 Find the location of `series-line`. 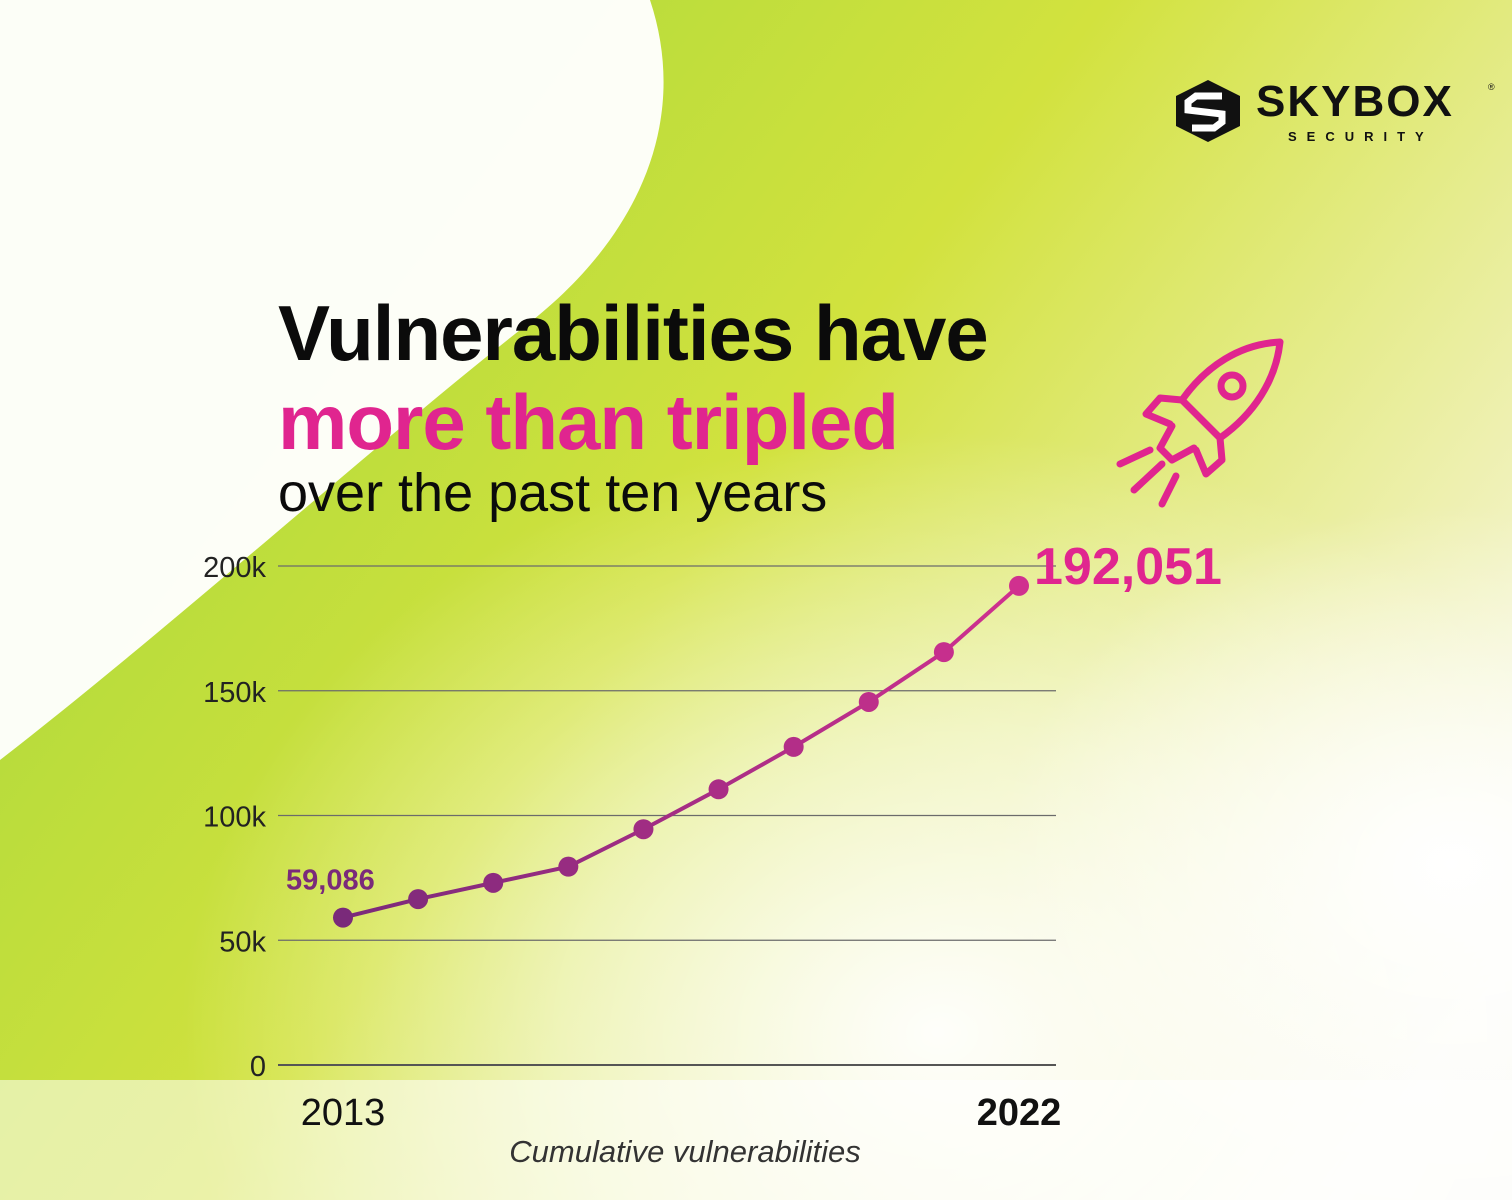

series-line is located at coordinates (681, 752).